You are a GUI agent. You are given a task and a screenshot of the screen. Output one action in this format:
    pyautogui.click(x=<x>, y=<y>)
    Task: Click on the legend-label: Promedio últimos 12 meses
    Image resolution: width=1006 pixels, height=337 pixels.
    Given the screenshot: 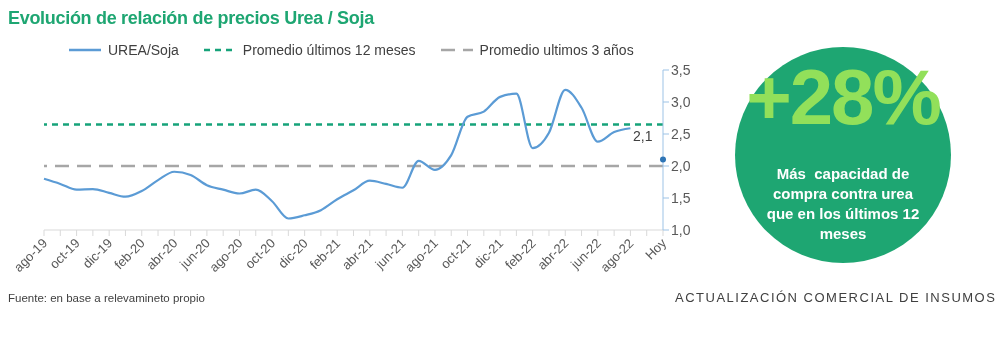 What is the action you would take?
    pyautogui.click(x=329, y=50)
    